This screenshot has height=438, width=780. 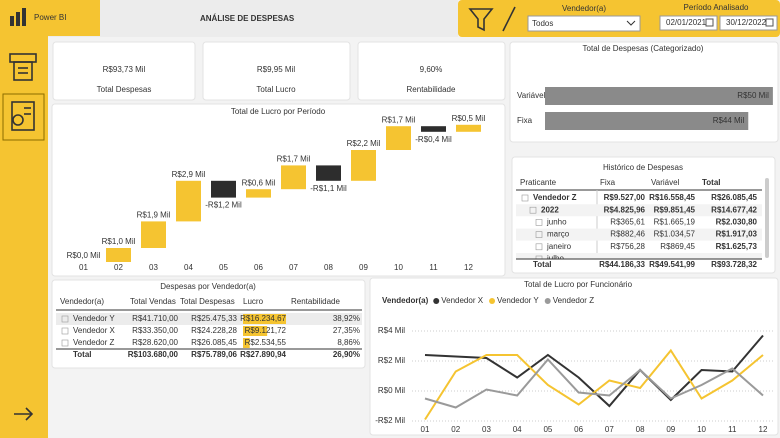 What do you see at coordinates (647, 121) in the screenshot?
I see `bar` at bounding box center [647, 121].